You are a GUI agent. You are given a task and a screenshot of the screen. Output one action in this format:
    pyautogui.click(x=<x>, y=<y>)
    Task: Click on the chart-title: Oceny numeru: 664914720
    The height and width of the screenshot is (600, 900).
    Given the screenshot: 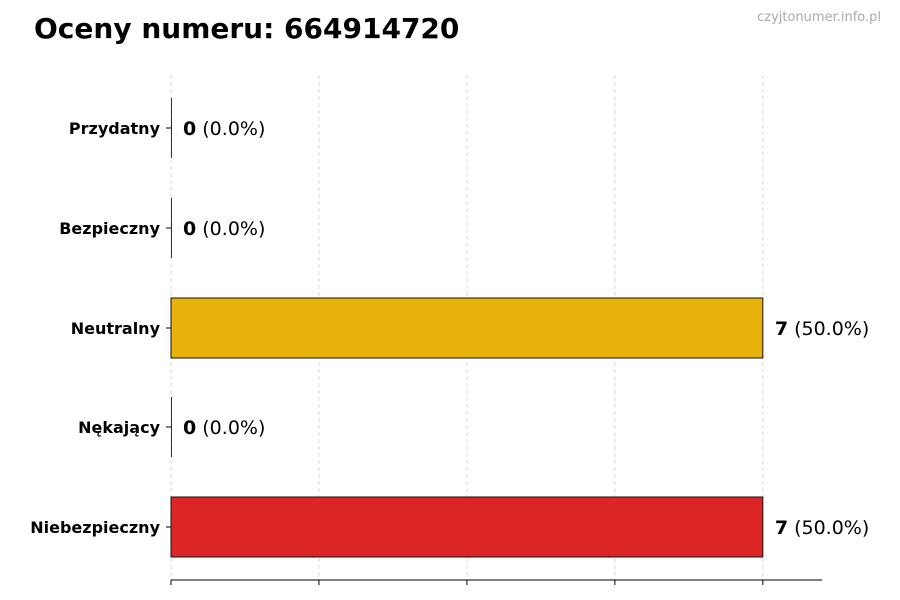 What is the action you would take?
    pyautogui.click(x=247, y=28)
    